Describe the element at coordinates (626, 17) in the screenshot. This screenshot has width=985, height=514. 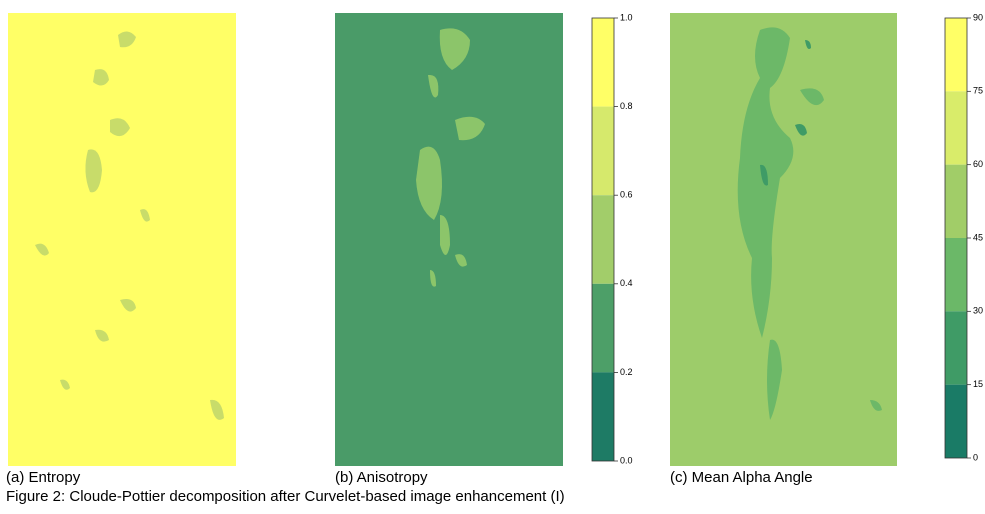
I see `colorbar-tick-label: 1.0` at that location.